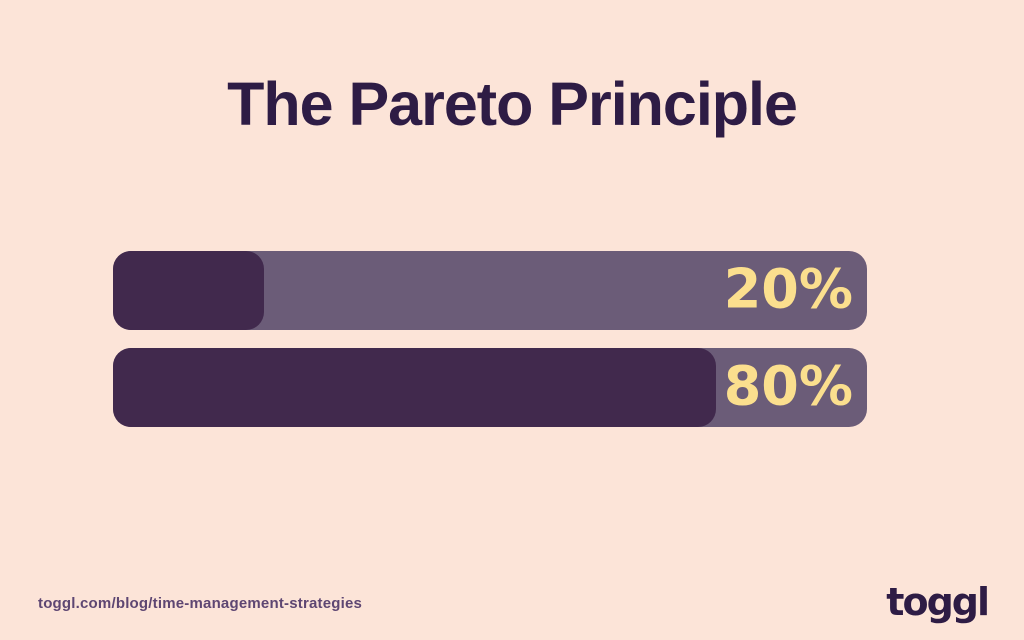 This screenshot has width=1024, height=640. I want to click on bar-row-80: 80%, so click(490, 387).